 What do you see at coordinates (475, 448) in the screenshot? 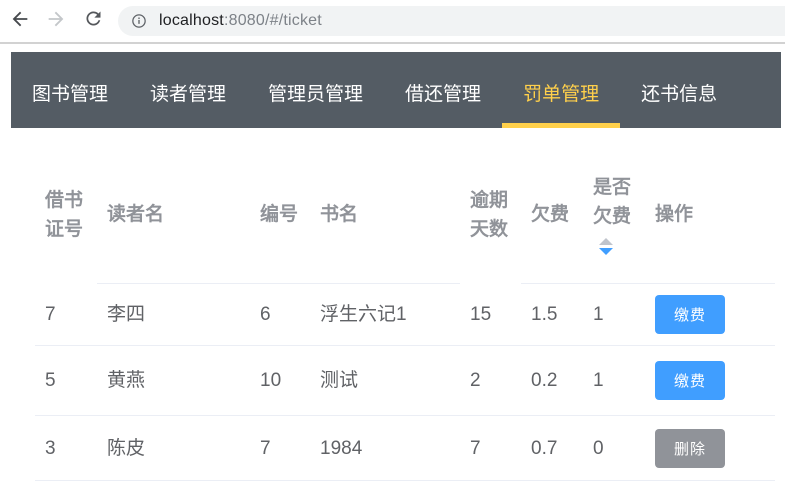
I see `cell-overdue-days: 7` at bounding box center [475, 448].